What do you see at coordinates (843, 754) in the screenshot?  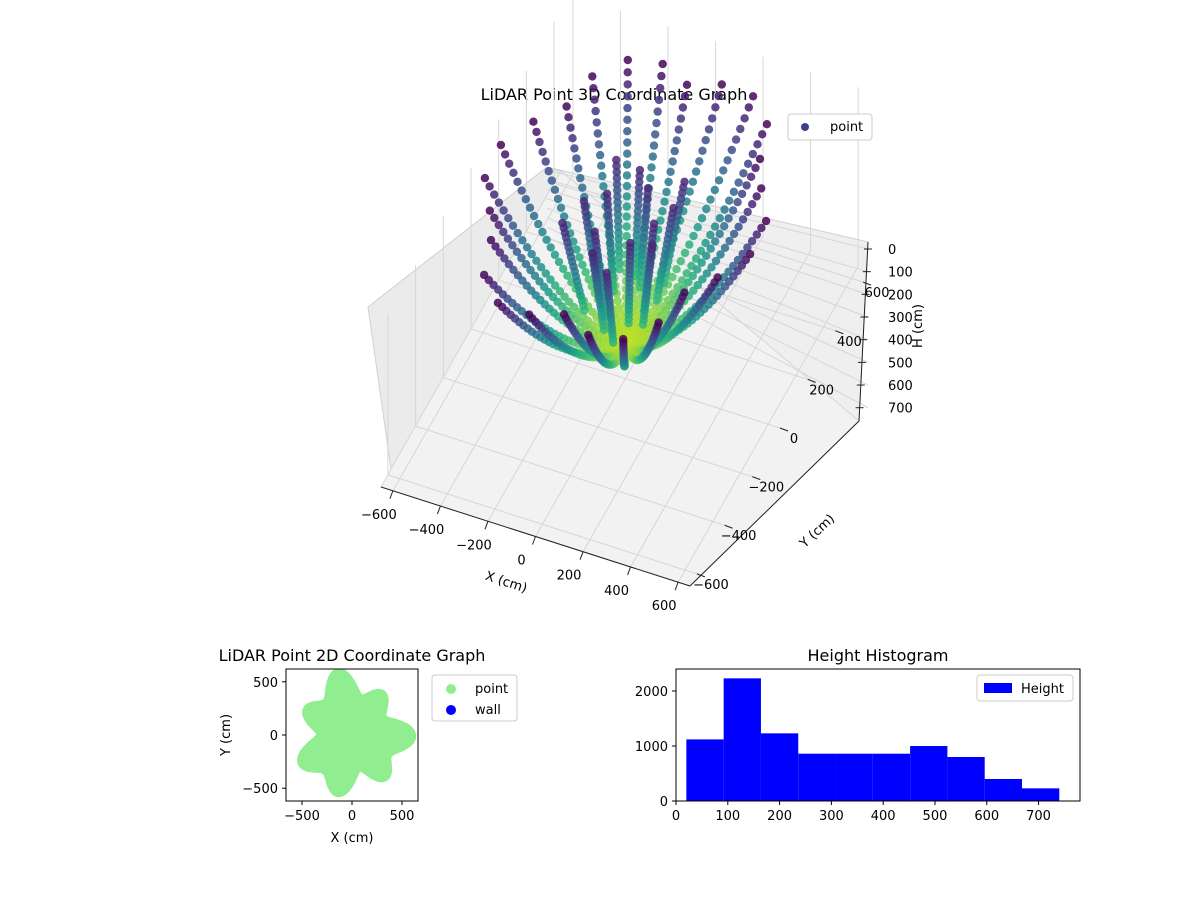 I see `ticks-histogram: 0 100 200 300 400 500 600 700 0 1000 2000` at bounding box center [843, 754].